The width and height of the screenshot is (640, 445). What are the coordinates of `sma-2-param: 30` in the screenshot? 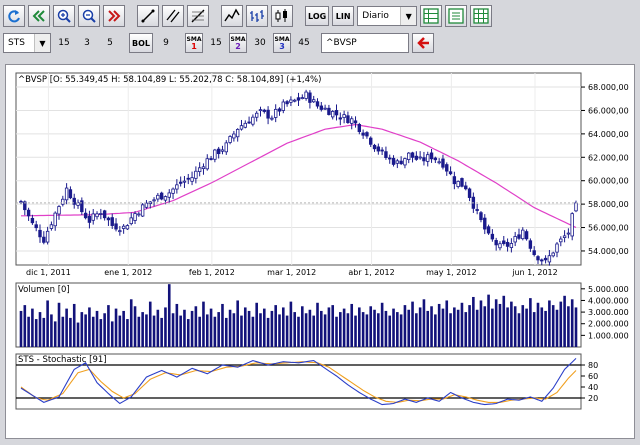 It's located at (260, 43).